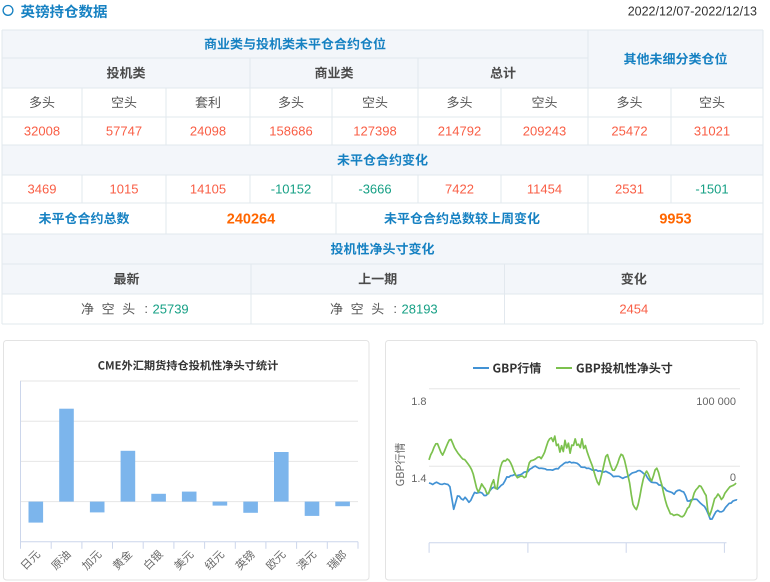  I want to click on svg-text: 25472, so click(629, 131).